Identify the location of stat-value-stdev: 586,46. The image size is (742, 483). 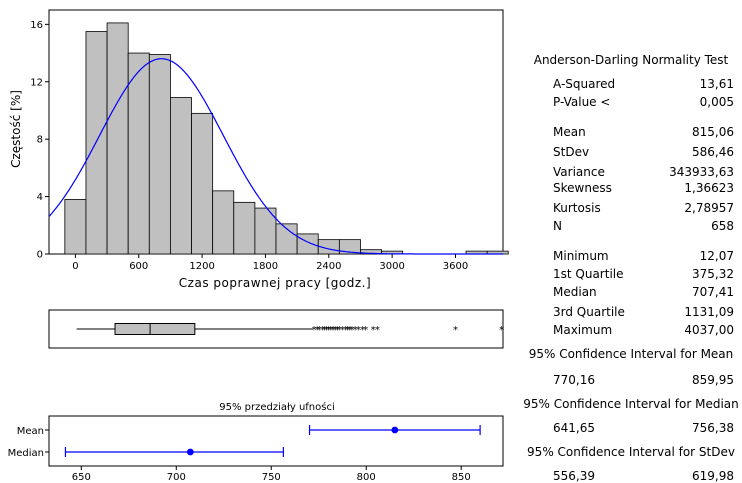
(713, 152).